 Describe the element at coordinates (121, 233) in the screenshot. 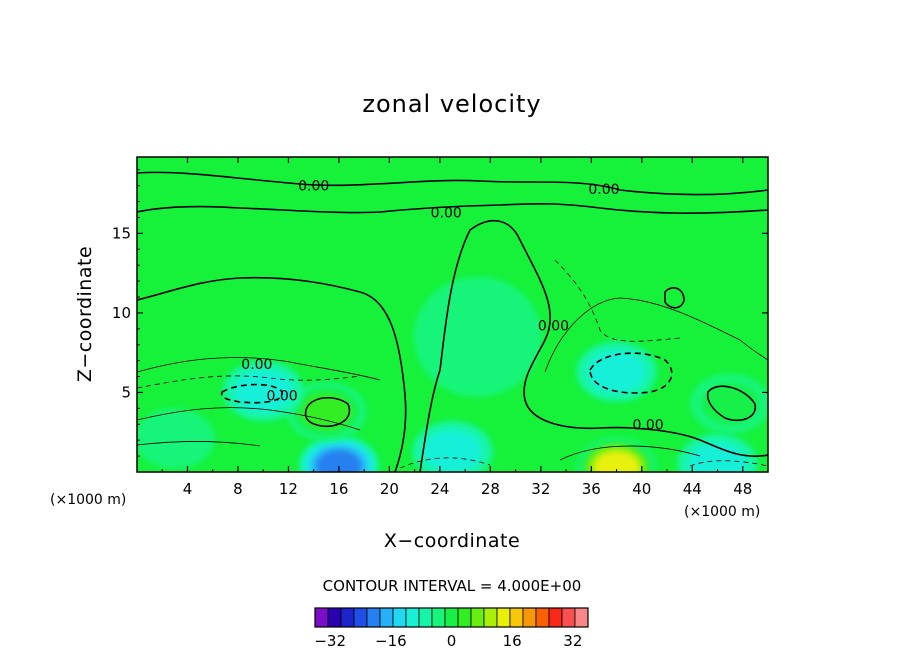

I see `z-tick-label: 15` at that location.